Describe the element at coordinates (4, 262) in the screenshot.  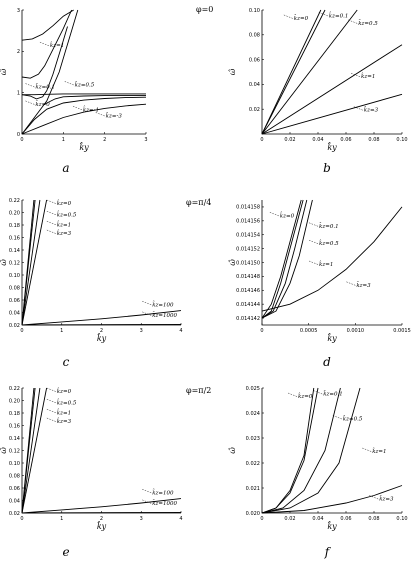
I see `panel-c-ylabel: ω̂` at that location.